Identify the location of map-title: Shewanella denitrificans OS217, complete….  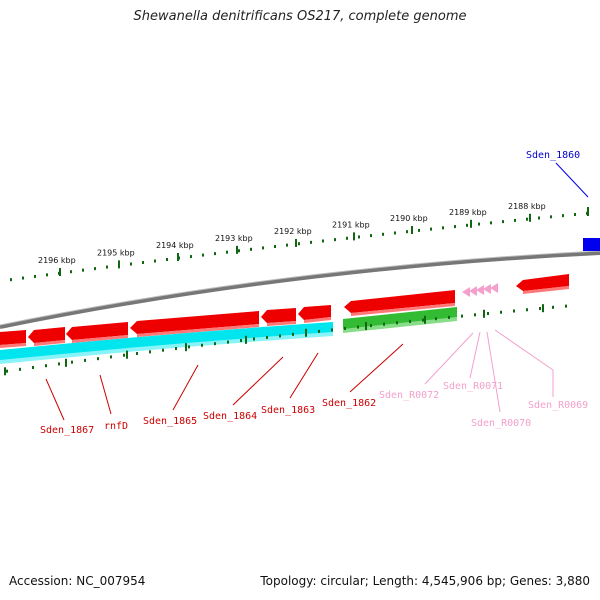
(300, 16).